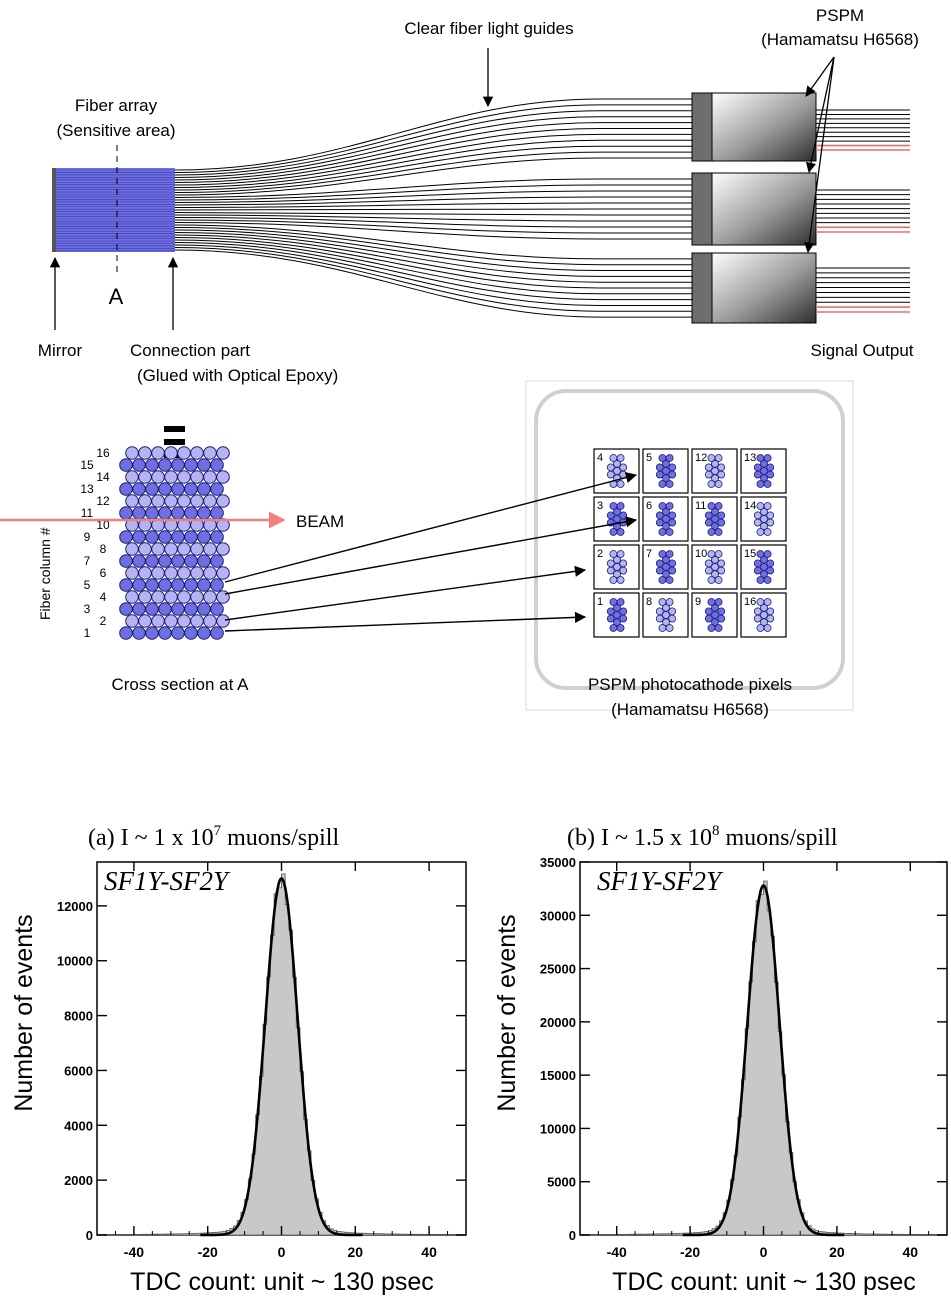 The height and width of the screenshot is (1300, 951). What do you see at coordinates (558, 1022) in the screenshot?
I see `y-tick-label: 20000` at bounding box center [558, 1022].